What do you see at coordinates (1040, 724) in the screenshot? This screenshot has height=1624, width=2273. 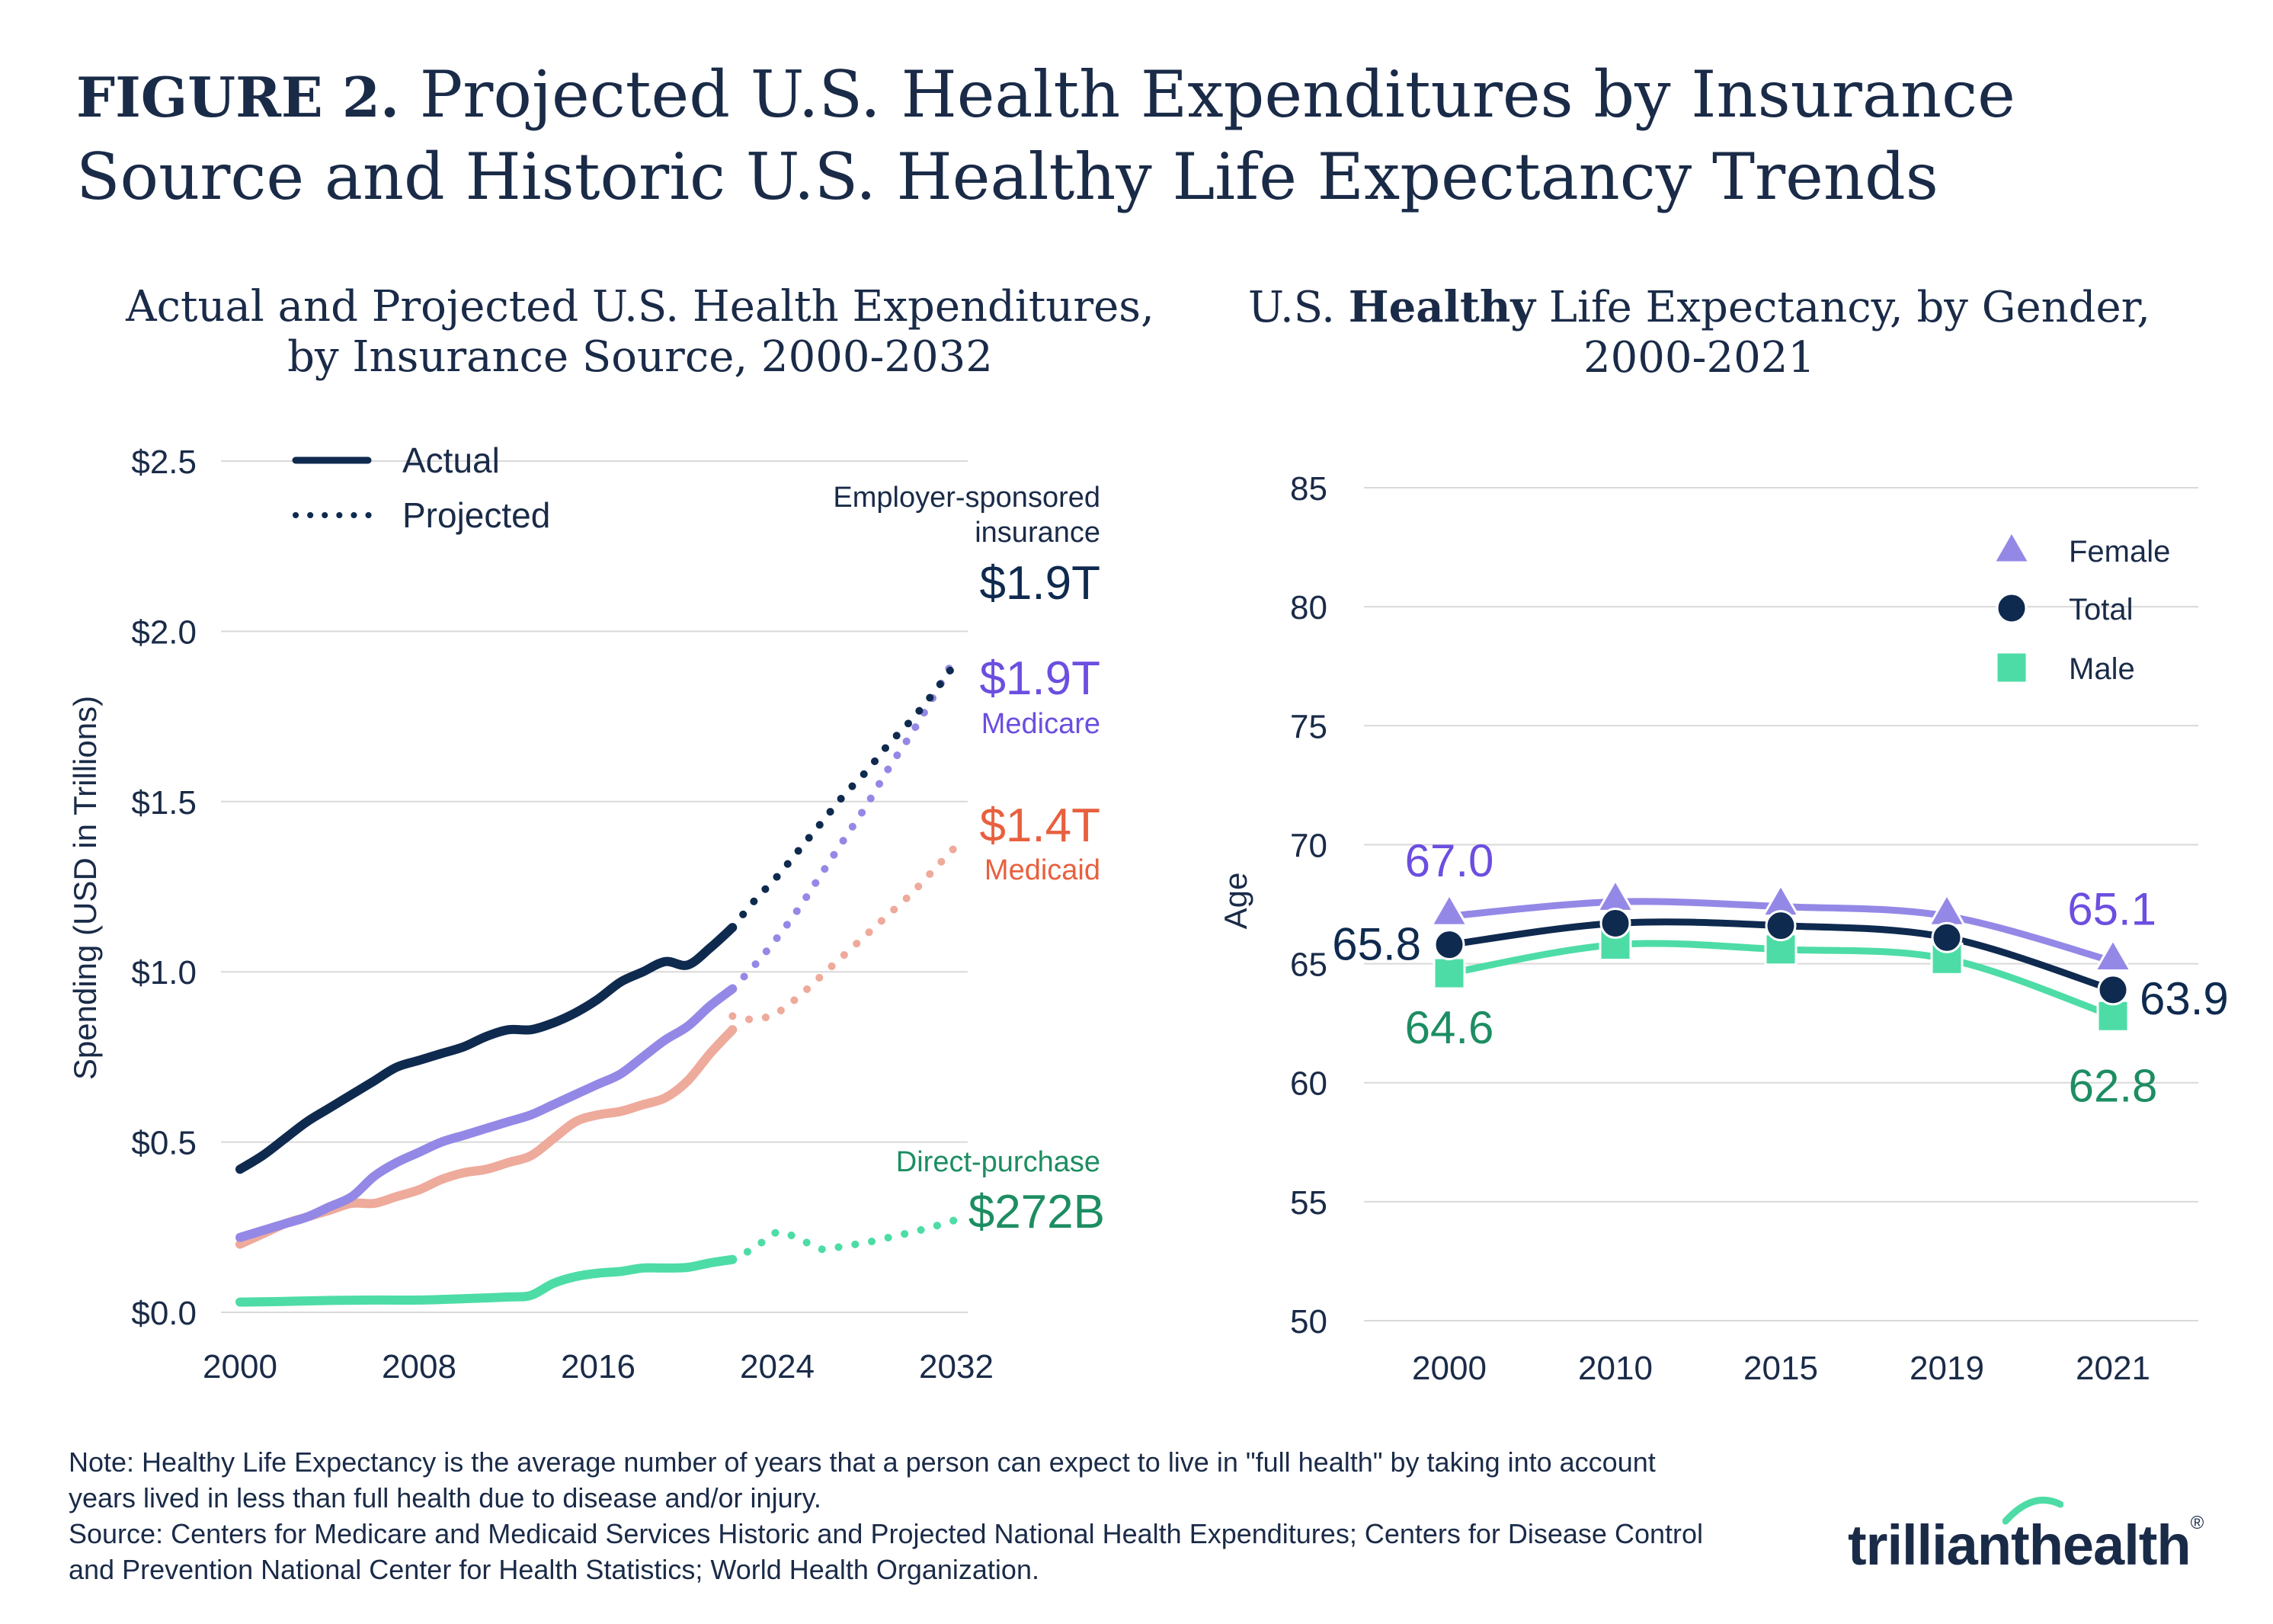 I see `medicare-label: Medicare` at bounding box center [1040, 724].